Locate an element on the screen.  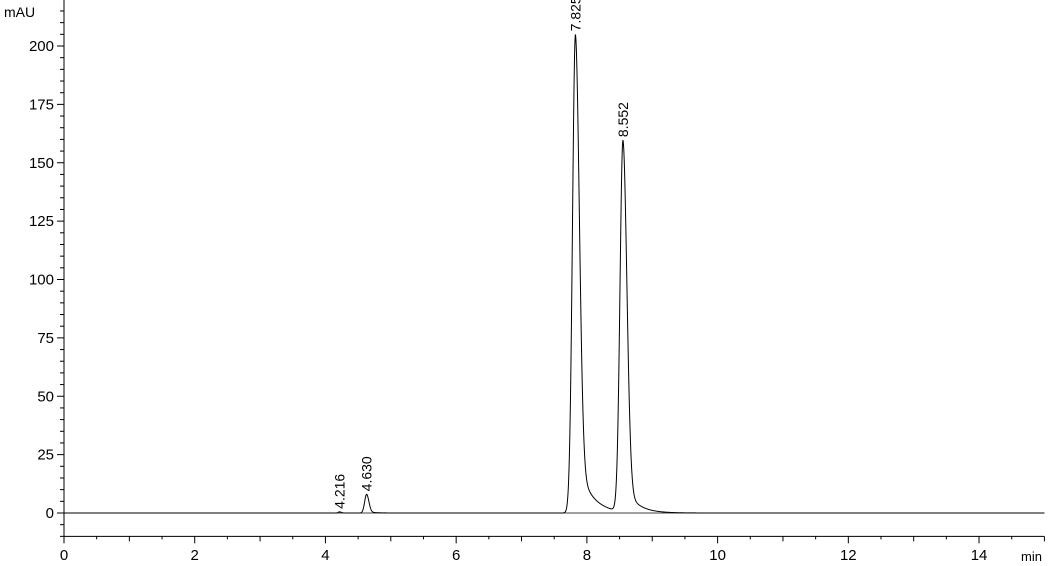
x-tick-label: 4 is located at coordinates (325, 555).